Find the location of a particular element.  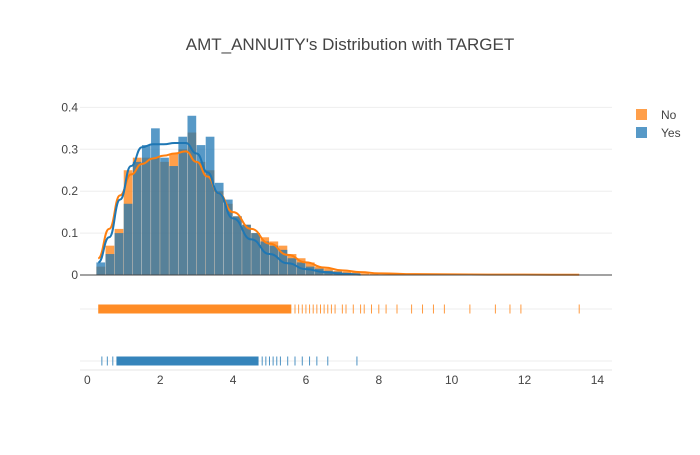

rug-yes-dense-band is located at coordinates (187, 361).